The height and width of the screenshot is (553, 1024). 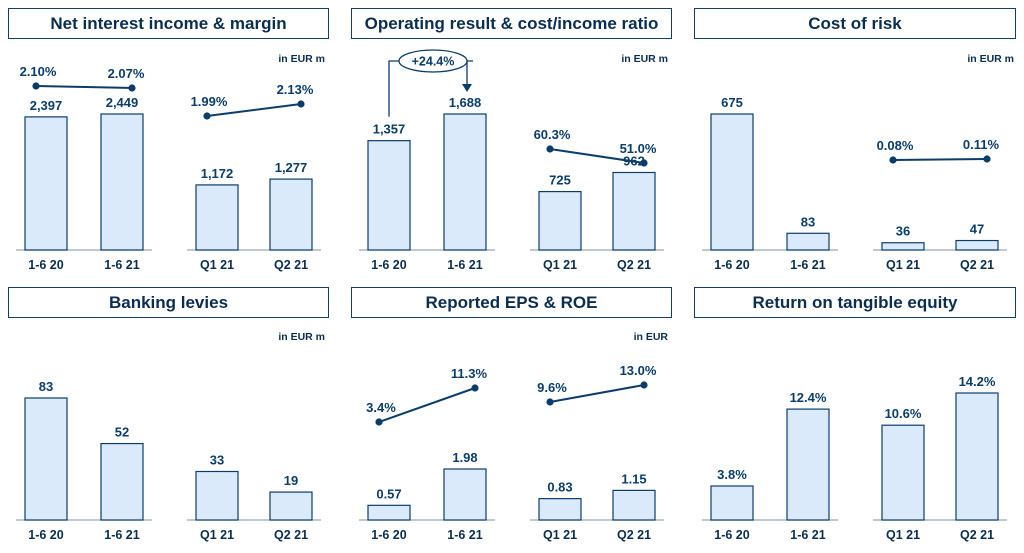 What do you see at coordinates (291, 480) in the screenshot?
I see `bar-value-label: 19` at bounding box center [291, 480].